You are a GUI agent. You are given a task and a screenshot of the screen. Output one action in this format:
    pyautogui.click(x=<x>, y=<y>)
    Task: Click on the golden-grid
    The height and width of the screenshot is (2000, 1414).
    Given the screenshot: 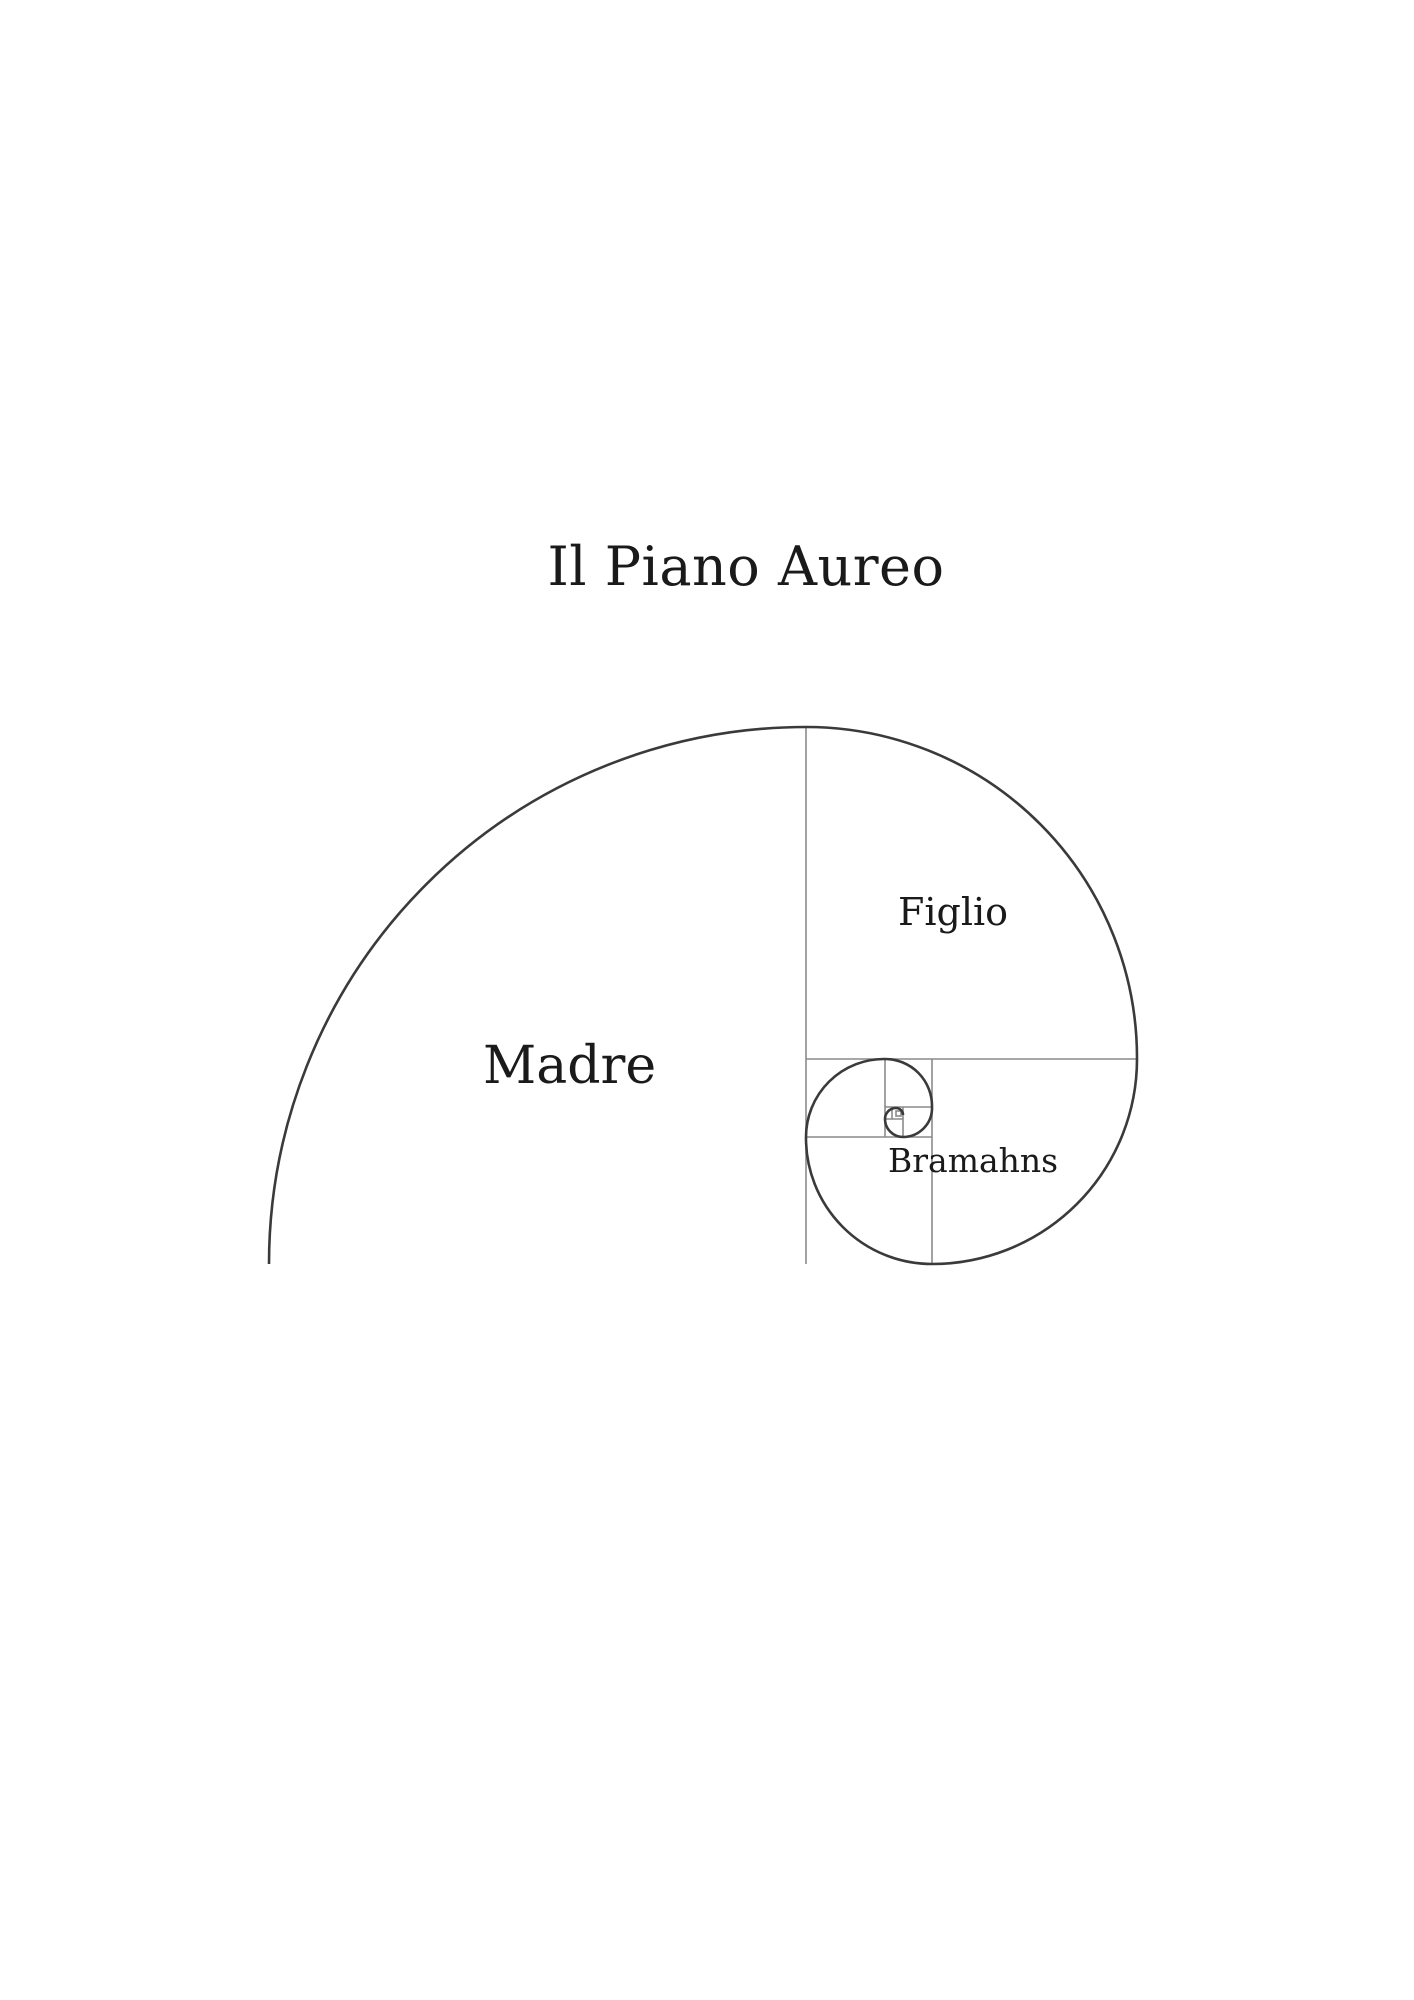 What is the action you would take?
    pyautogui.click(x=971, y=995)
    